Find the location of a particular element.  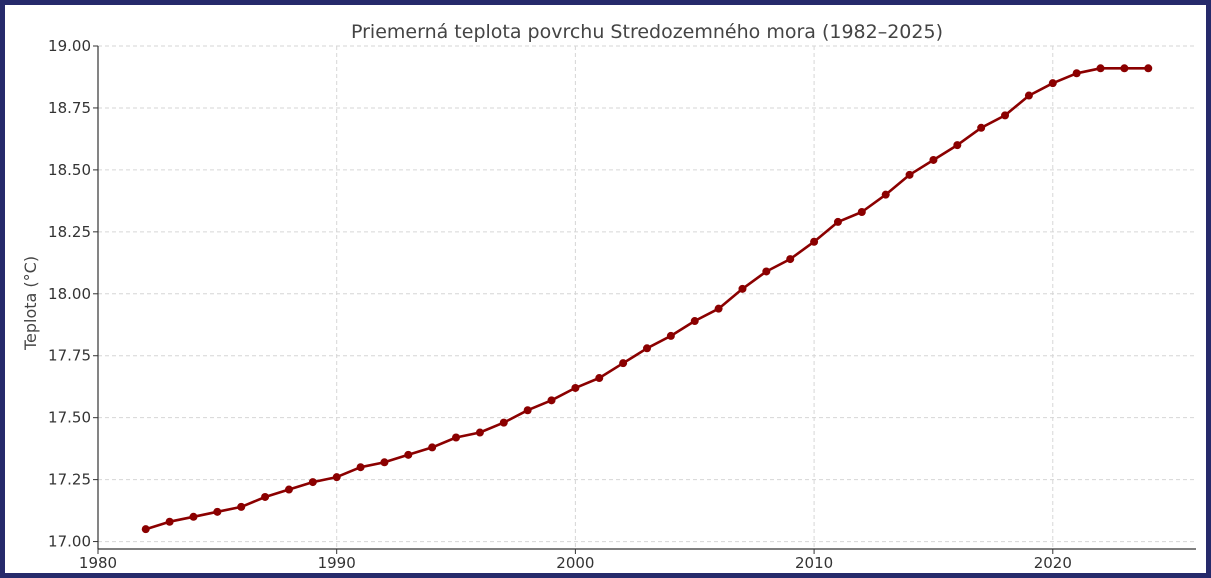

y-tick-label: 18.00 is located at coordinates (69, 294).